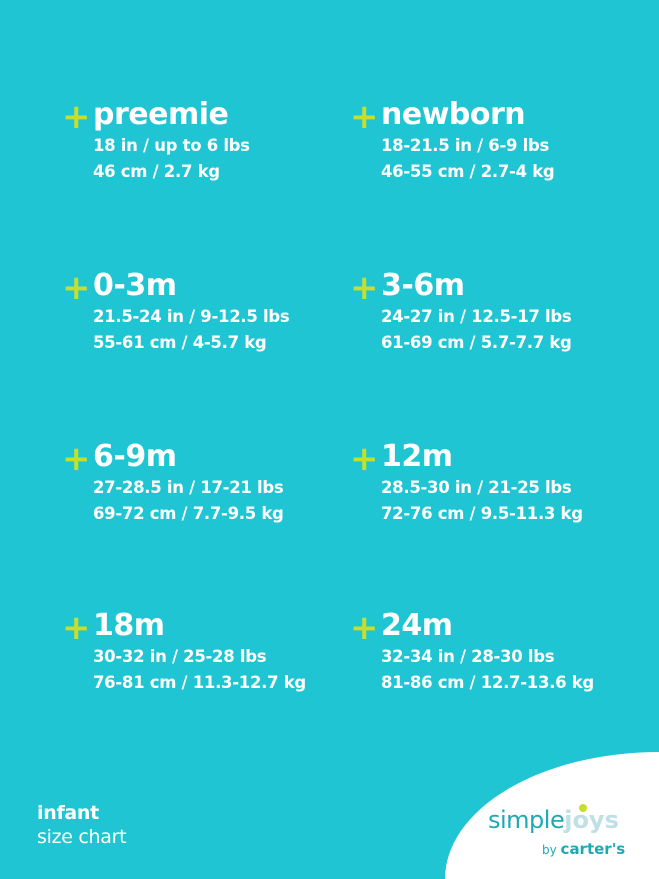 The width and height of the screenshot is (659, 879). What do you see at coordinates (188, 513) in the screenshot?
I see `size-metric: 69-72 cm / 7.7-9.5 kg` at bounding box center [188, 513].